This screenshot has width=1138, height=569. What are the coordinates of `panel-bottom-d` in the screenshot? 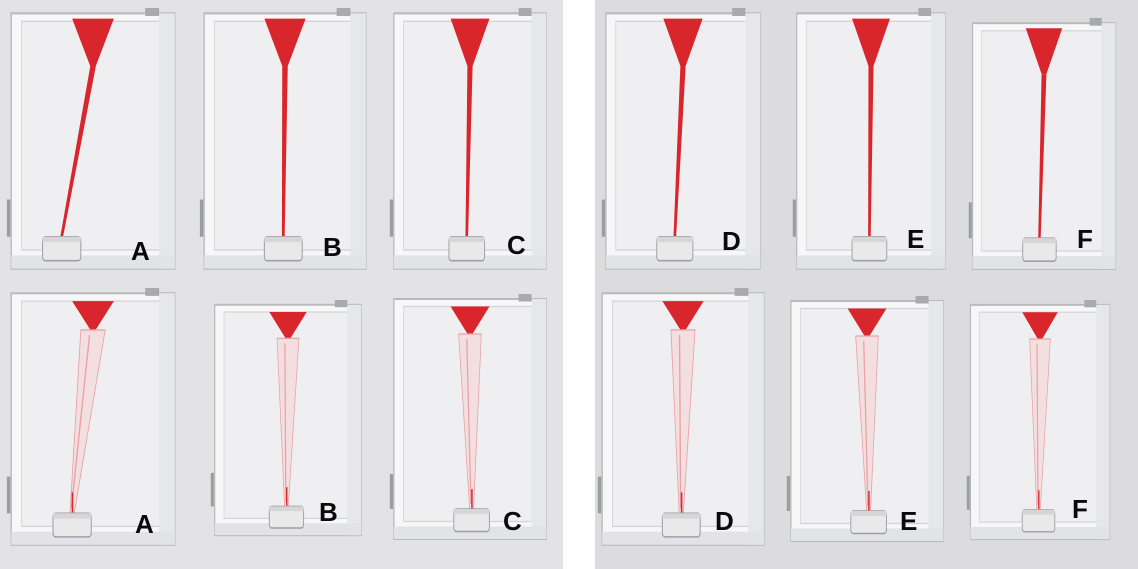 It's located at (683, 419).